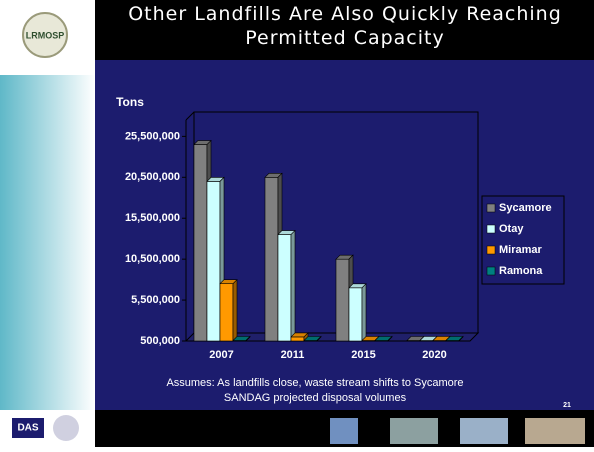 The image size is (594, 452). What do you see at coordinates (293, 355) in the screenshot?
I see `x-tick-label: 2011` at bounding box center [293, 355].